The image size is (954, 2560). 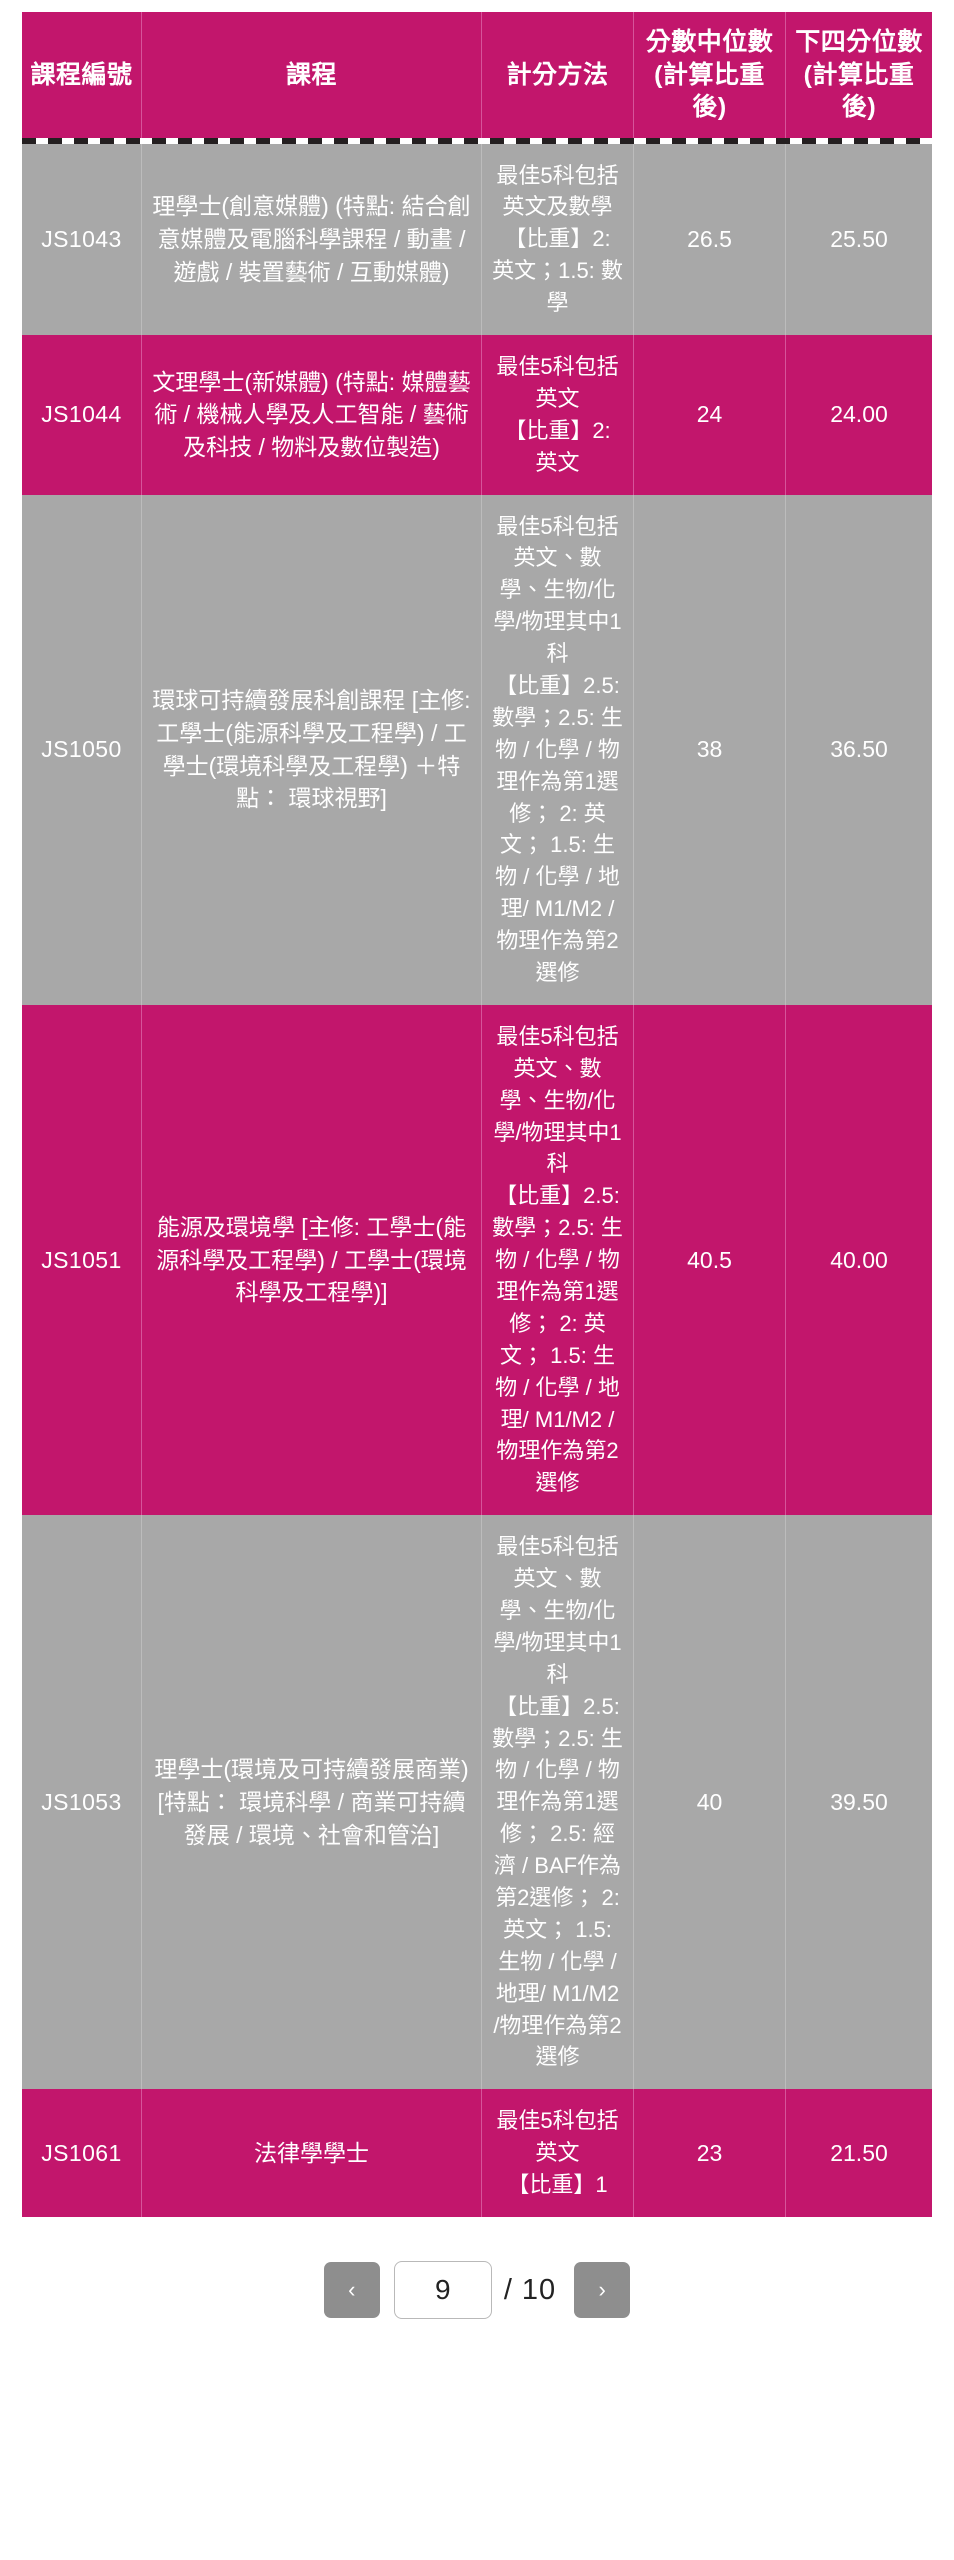 I want to click on cell-median-score: 23, so click(x=710, y=2153).